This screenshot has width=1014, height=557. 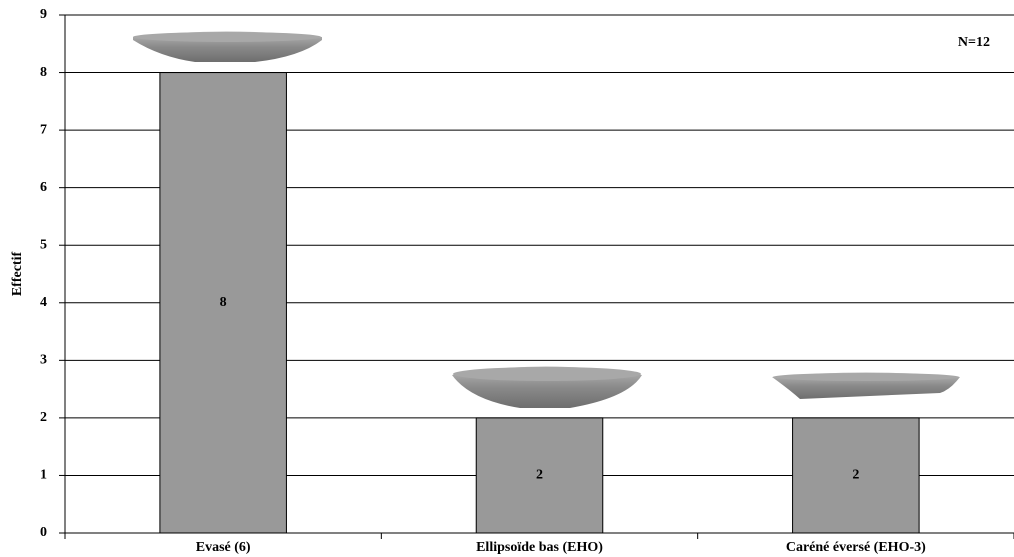 What do you see at coordinates (17, 274) in the screenshot?
I see `y-axis-label: Effectif` at bounding box center [17, 274].